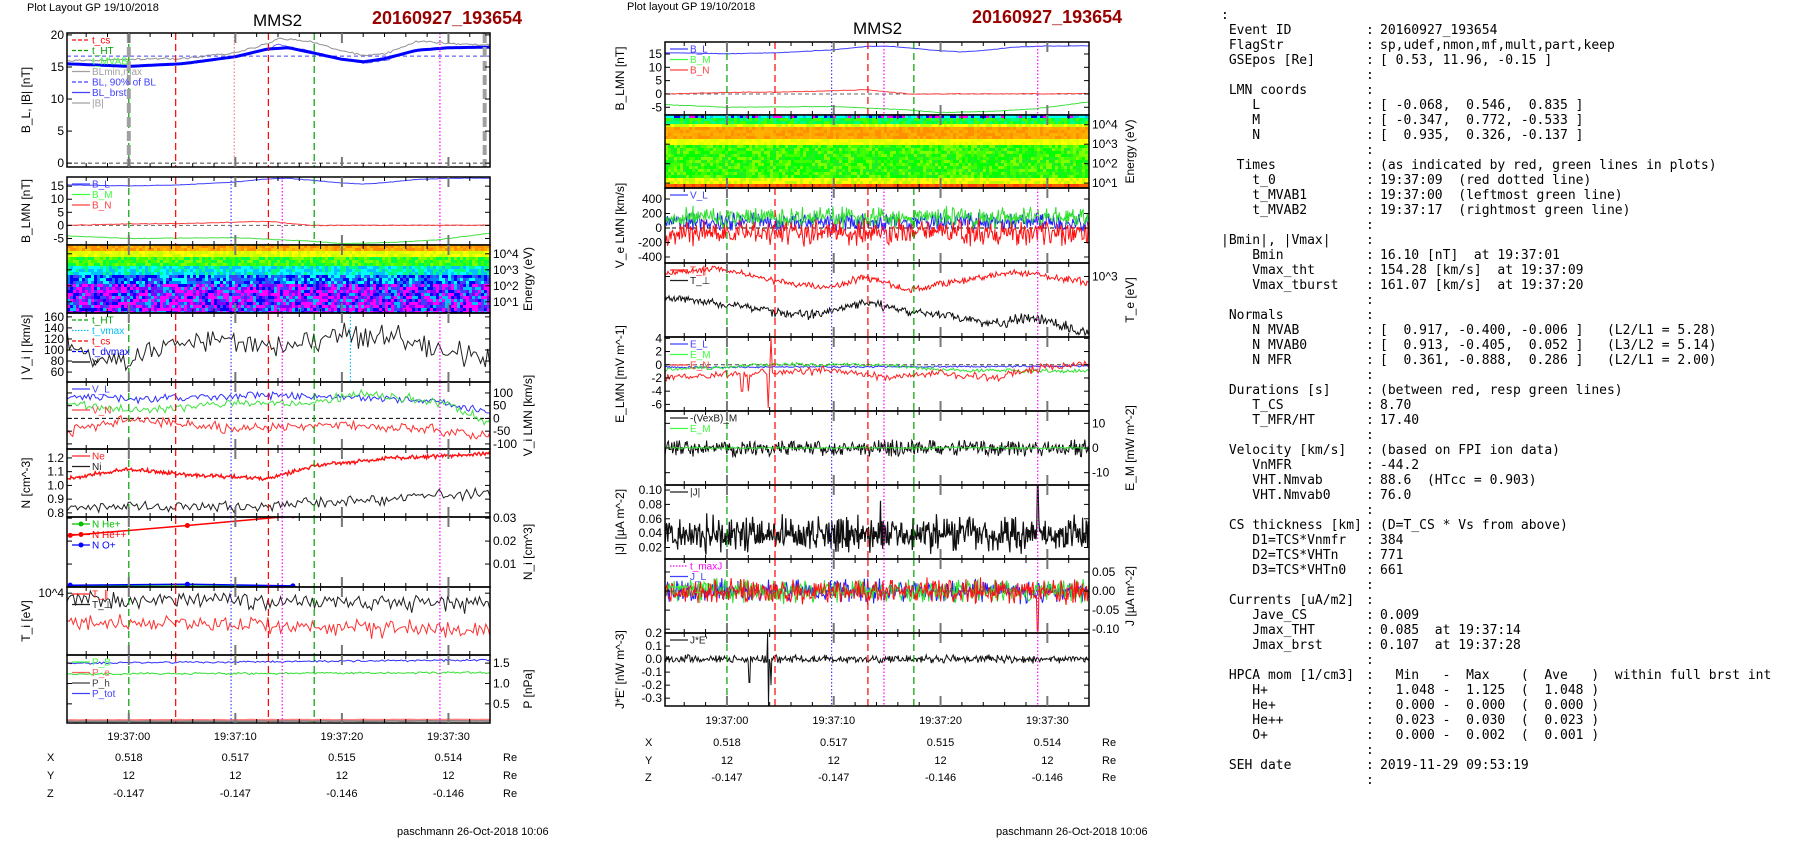 This screenshot has width=1804, height=841. I want to click on y-tick-label: 60, so click(58, 372).